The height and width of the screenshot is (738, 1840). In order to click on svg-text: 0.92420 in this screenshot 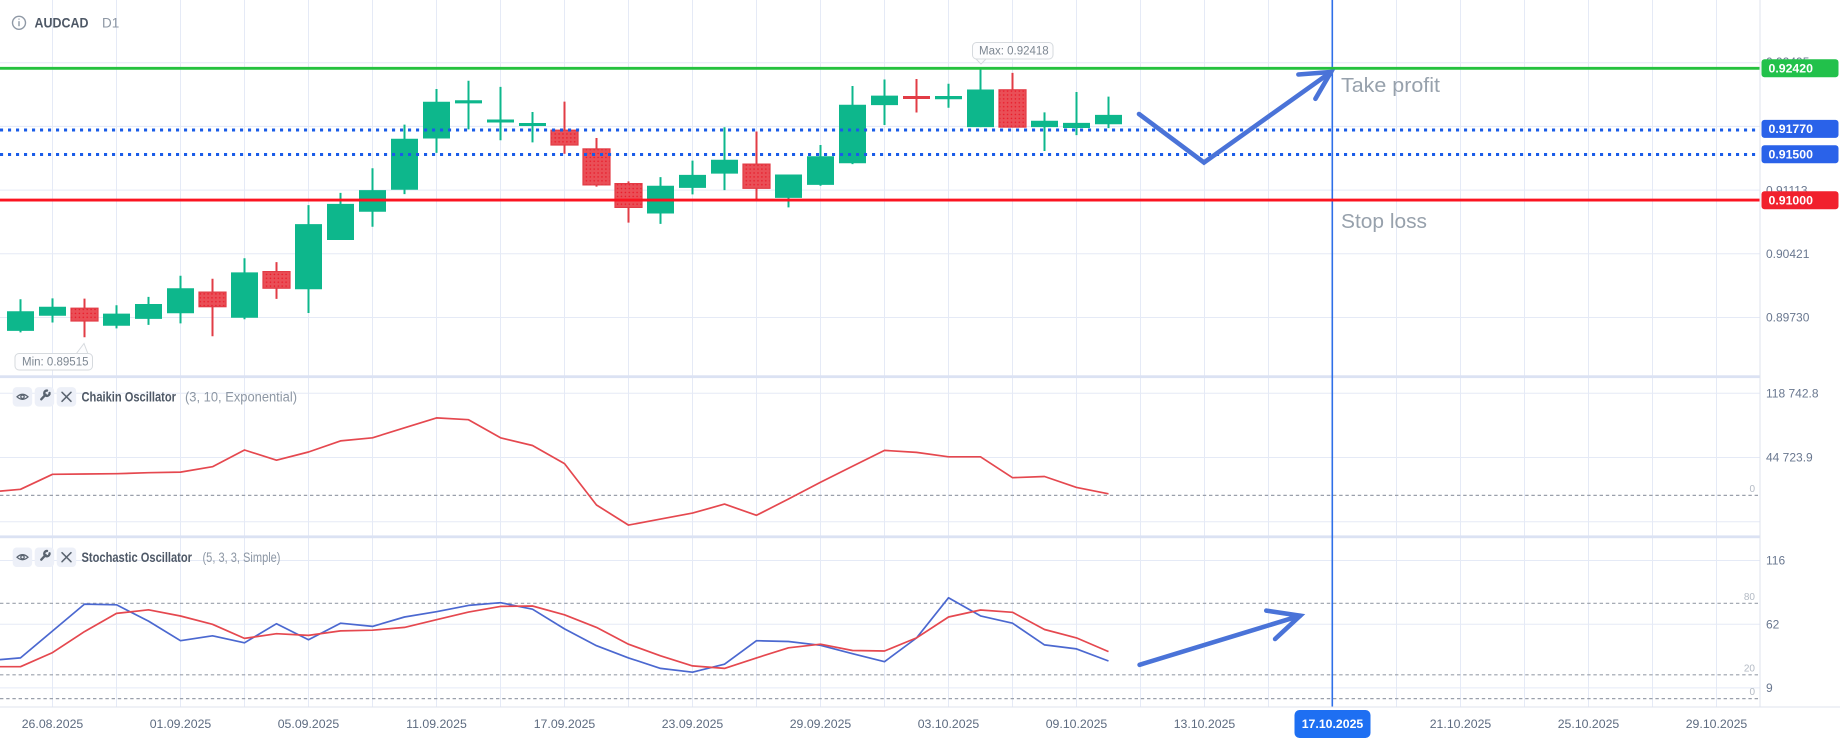, I will do `click(1791, 69)`.